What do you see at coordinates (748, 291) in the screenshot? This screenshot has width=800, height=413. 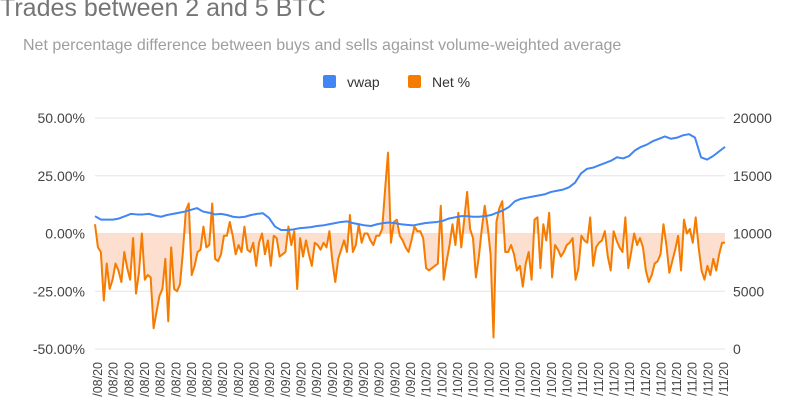 I see `right-axis-tick-label: 5000` at bounding box center [748, 291].